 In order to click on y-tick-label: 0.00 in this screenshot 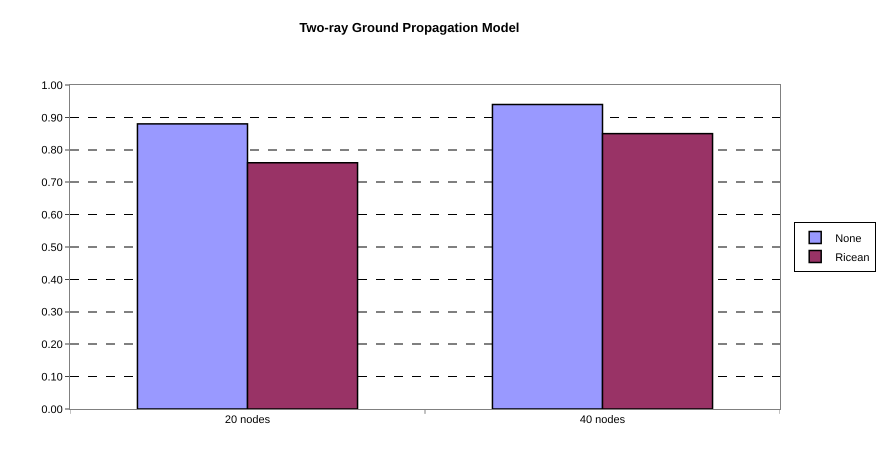, I will do `click(52, 410)`.